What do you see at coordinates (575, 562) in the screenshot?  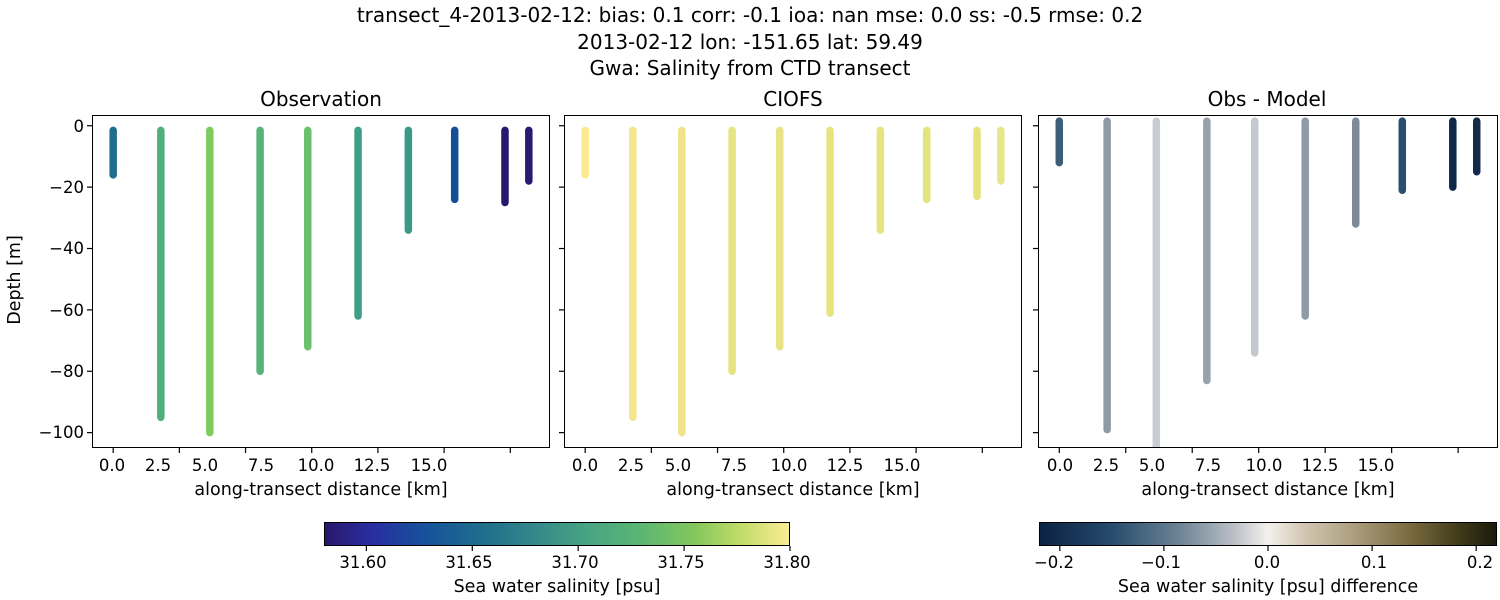 I see `colorbar-tick-label: 31.70` at bounding box center [575, 562].